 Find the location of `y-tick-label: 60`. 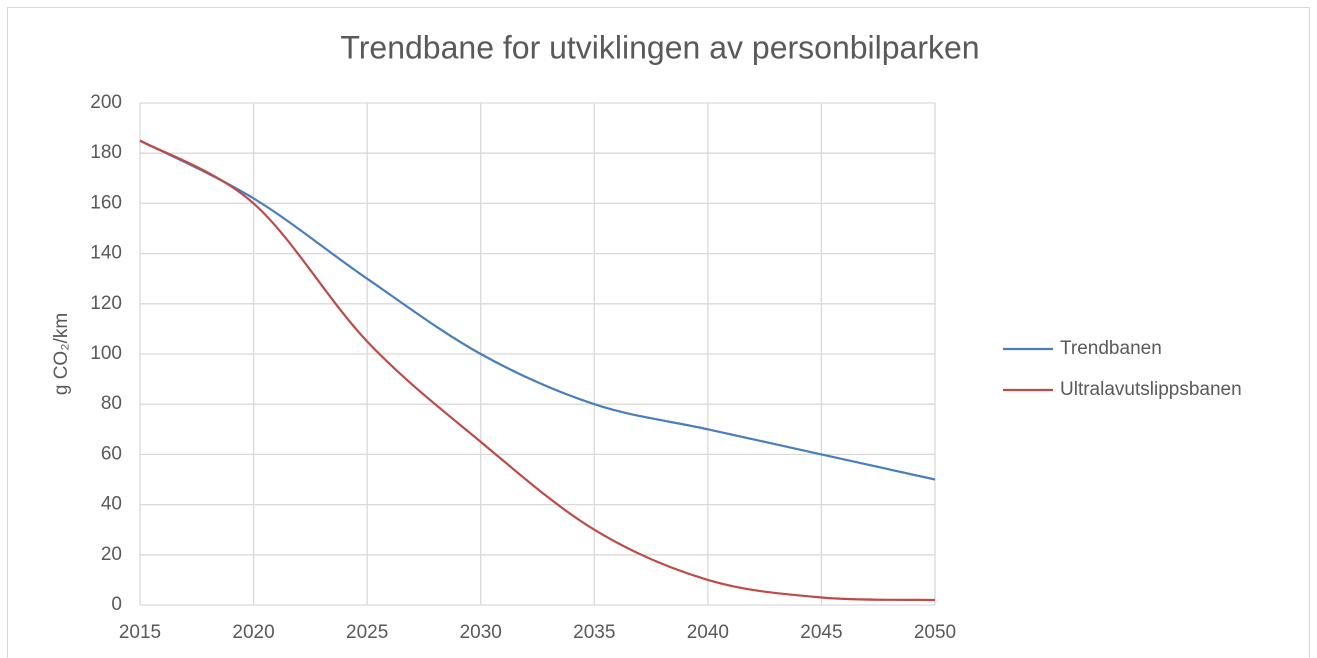

y-tick-label: 60 is located at coordinates (111, 453).